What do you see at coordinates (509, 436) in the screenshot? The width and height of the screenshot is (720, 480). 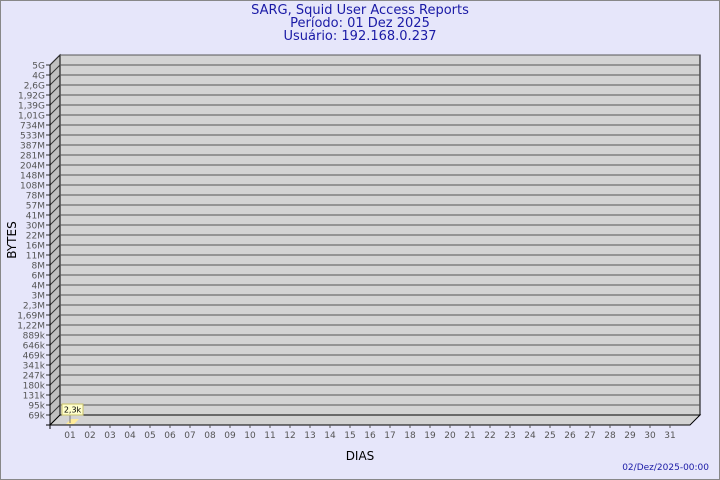 I see `x-tick-label: 23` at bounding box center [509, 436].